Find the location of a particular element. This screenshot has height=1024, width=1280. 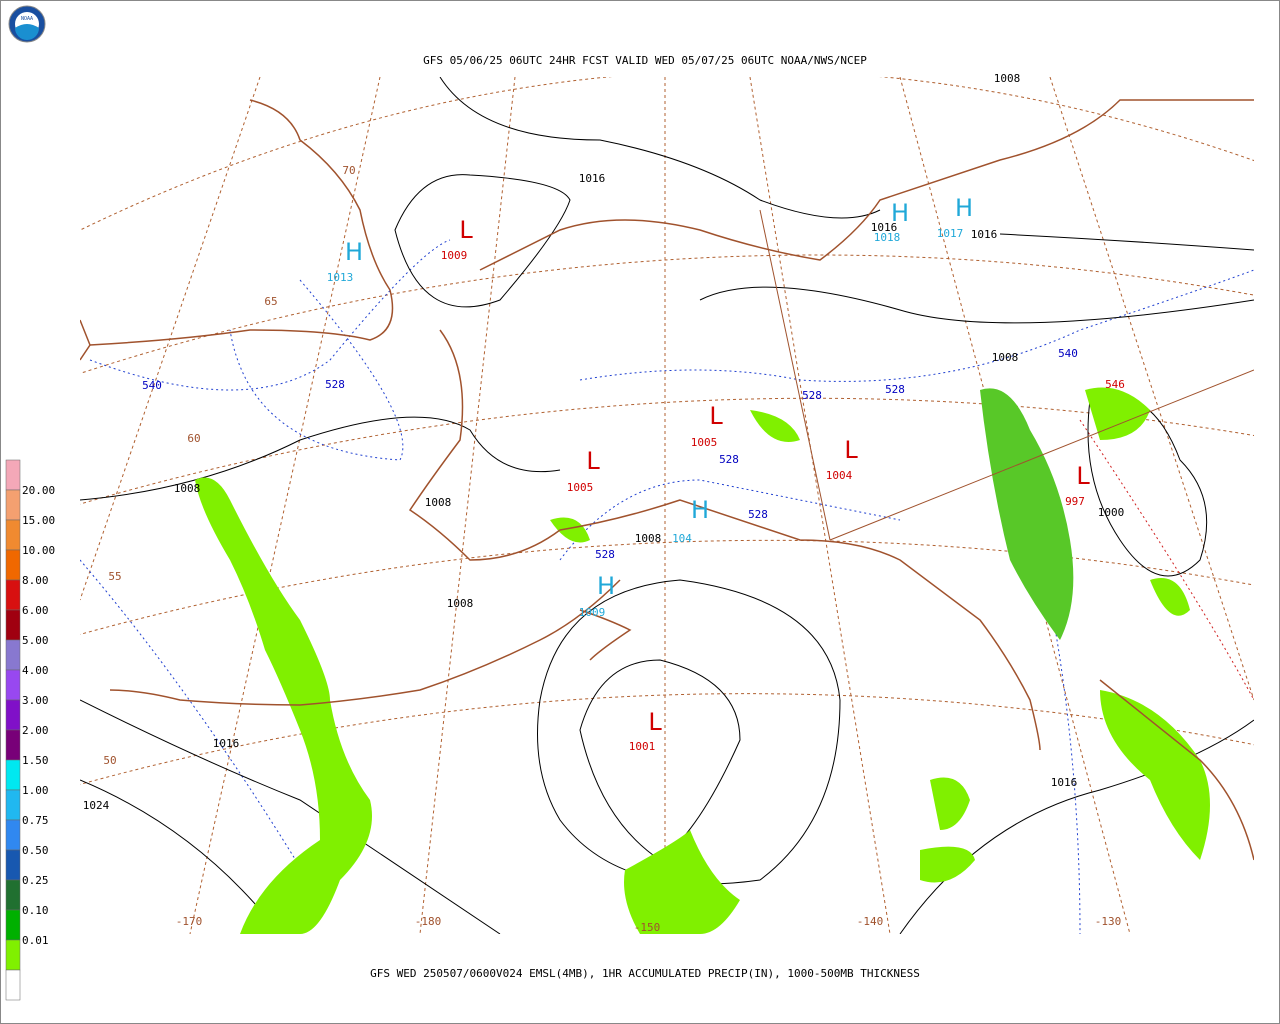

isobar-label: 1024 is located at coordinates (96, 805).